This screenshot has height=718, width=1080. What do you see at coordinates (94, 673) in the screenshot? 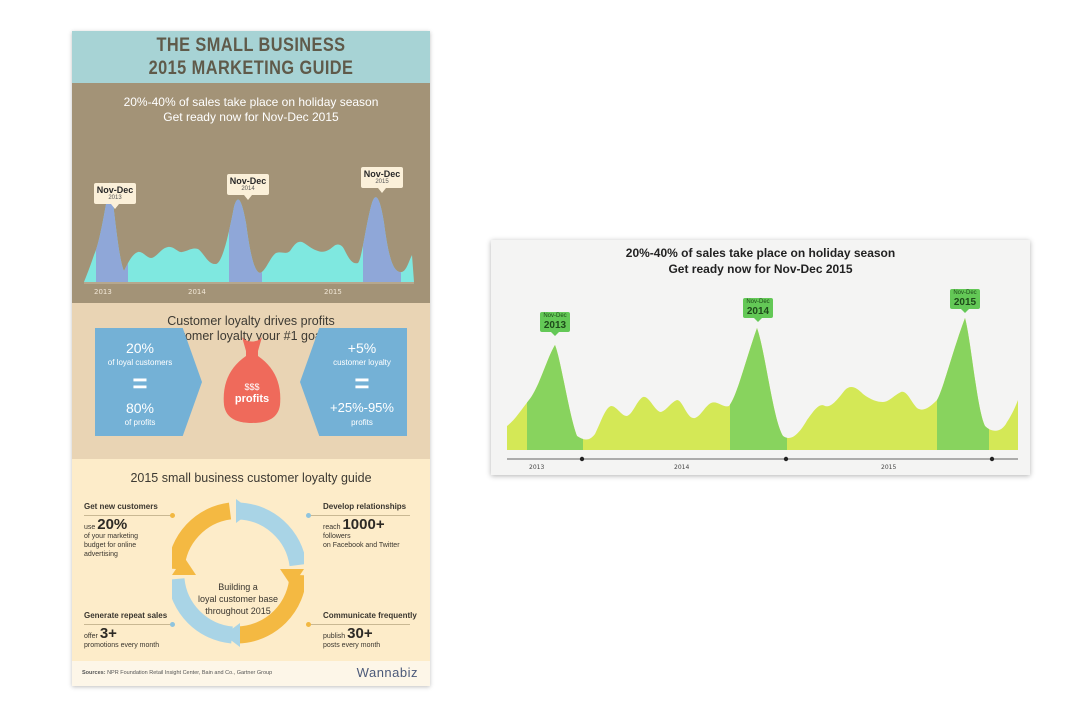
I see `sources-label: Sources:` at bounding box center [94, 673].